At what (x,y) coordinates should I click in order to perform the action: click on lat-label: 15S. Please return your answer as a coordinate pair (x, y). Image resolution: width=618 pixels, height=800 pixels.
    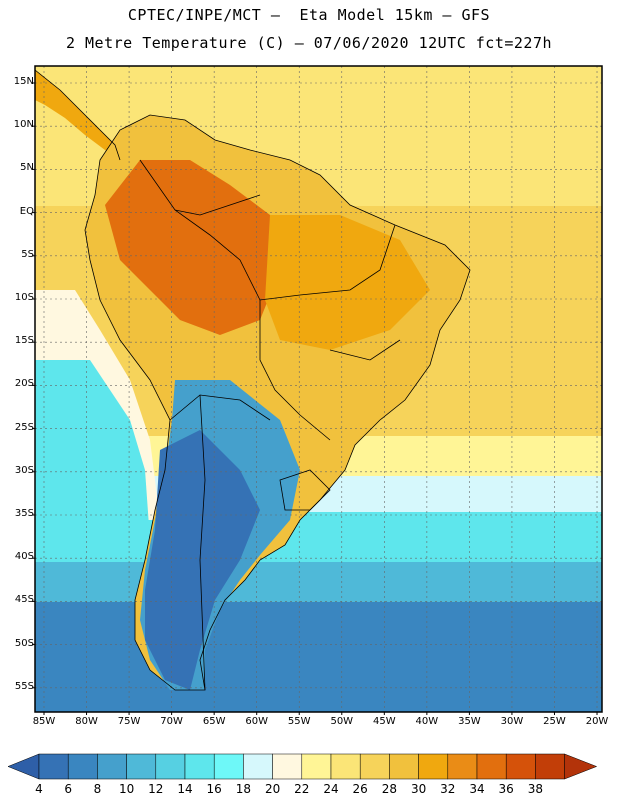
    Looking at the image, I should click on (24, 341).